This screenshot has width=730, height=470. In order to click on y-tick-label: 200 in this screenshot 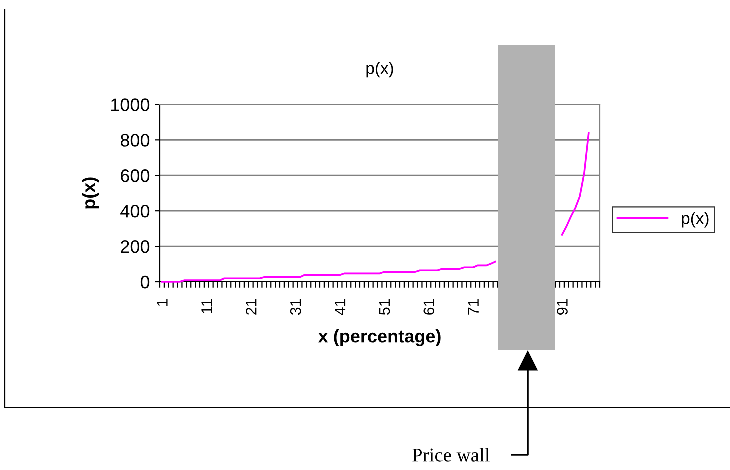, I will do `click(135, 247)`.